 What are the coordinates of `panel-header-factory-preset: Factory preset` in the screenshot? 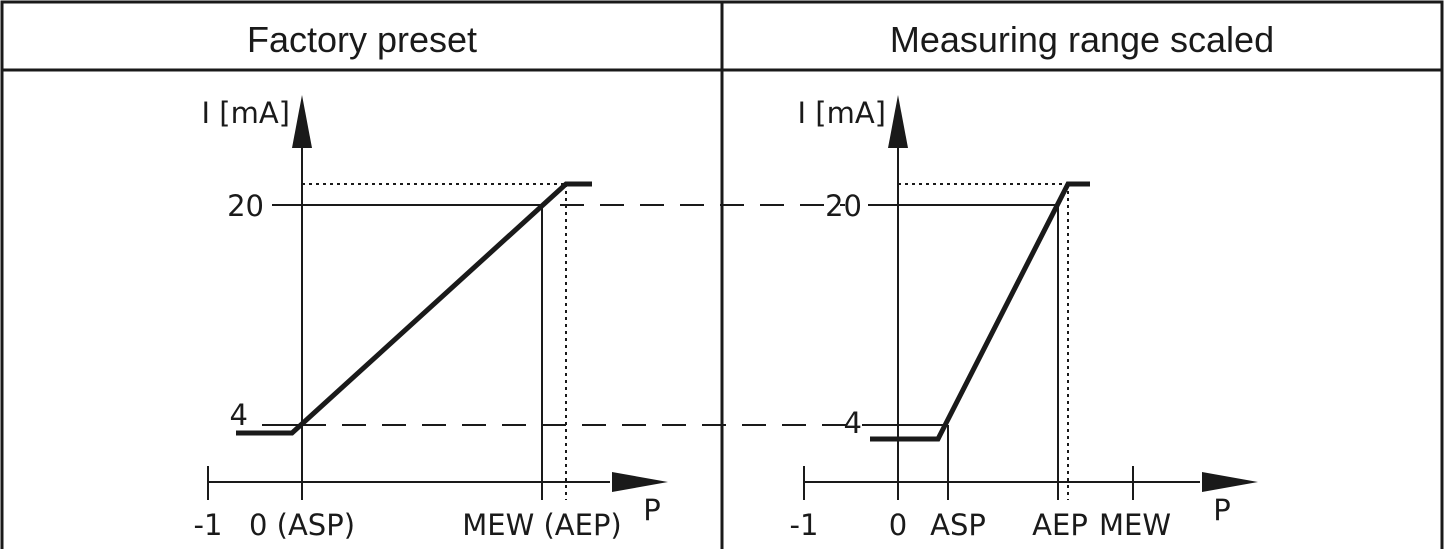 It's located at (362, 39).